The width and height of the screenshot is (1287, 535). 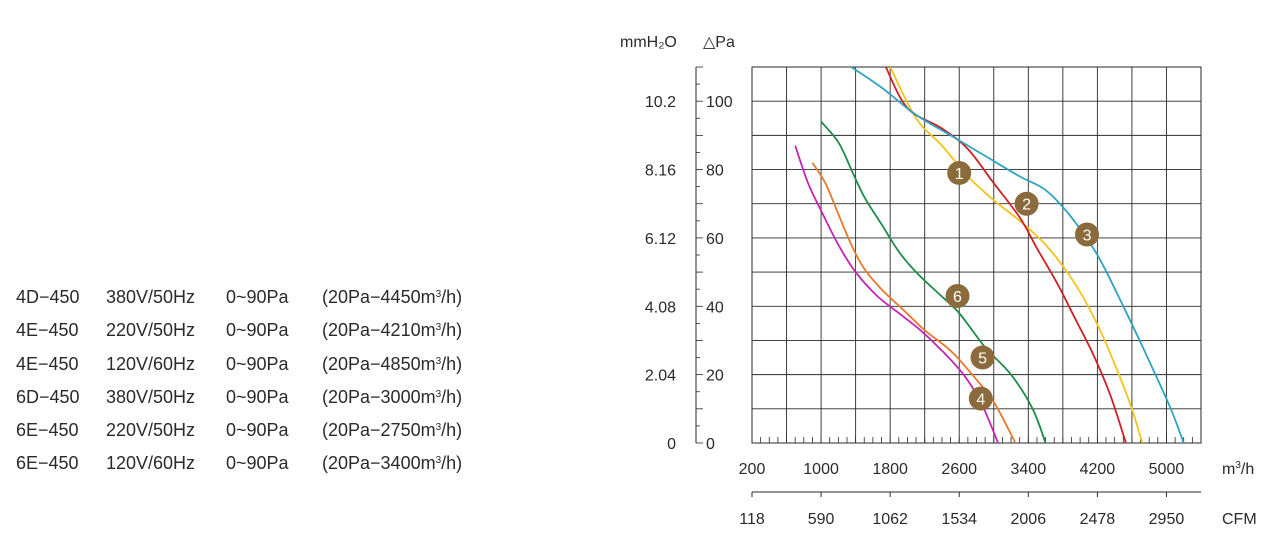 I want to click on y-unit-mmh2o: mmH₂O, so click(x=648, y=42).